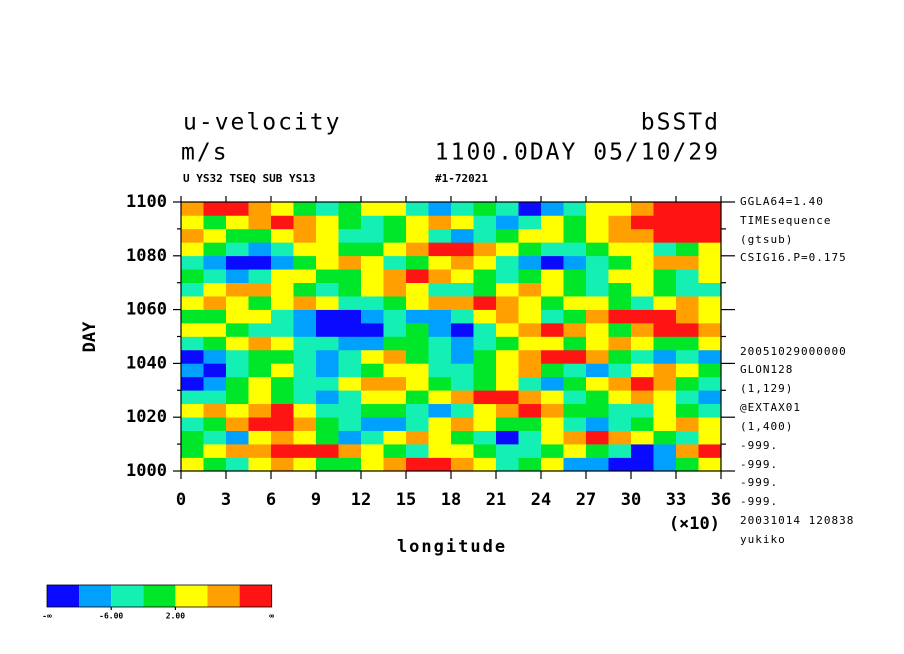 This screenshot has height=654, width=904. I want to click on run-id: #1-72021, so click(461, 178).